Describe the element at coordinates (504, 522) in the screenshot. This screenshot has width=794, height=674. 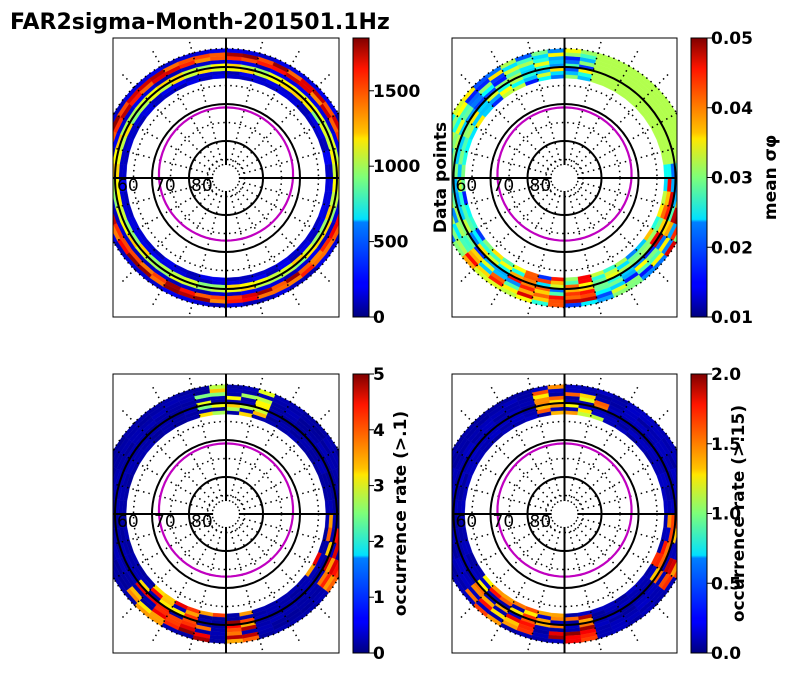
I see `lat-label: 70` at that location.